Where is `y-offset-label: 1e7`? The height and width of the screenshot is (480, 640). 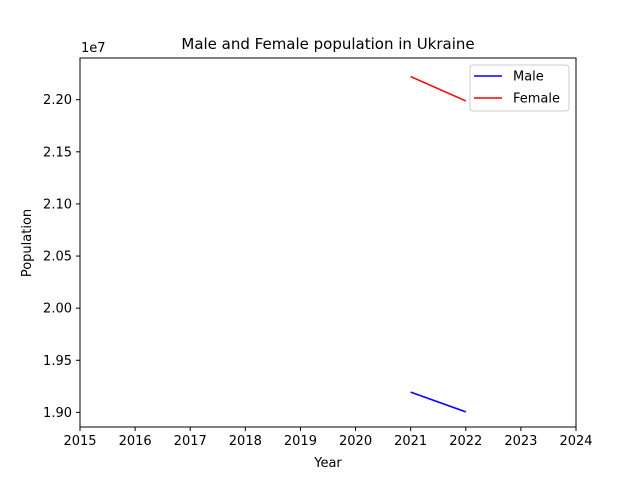 y-offset-label: 1e7 is located at coordinates (93, 48).